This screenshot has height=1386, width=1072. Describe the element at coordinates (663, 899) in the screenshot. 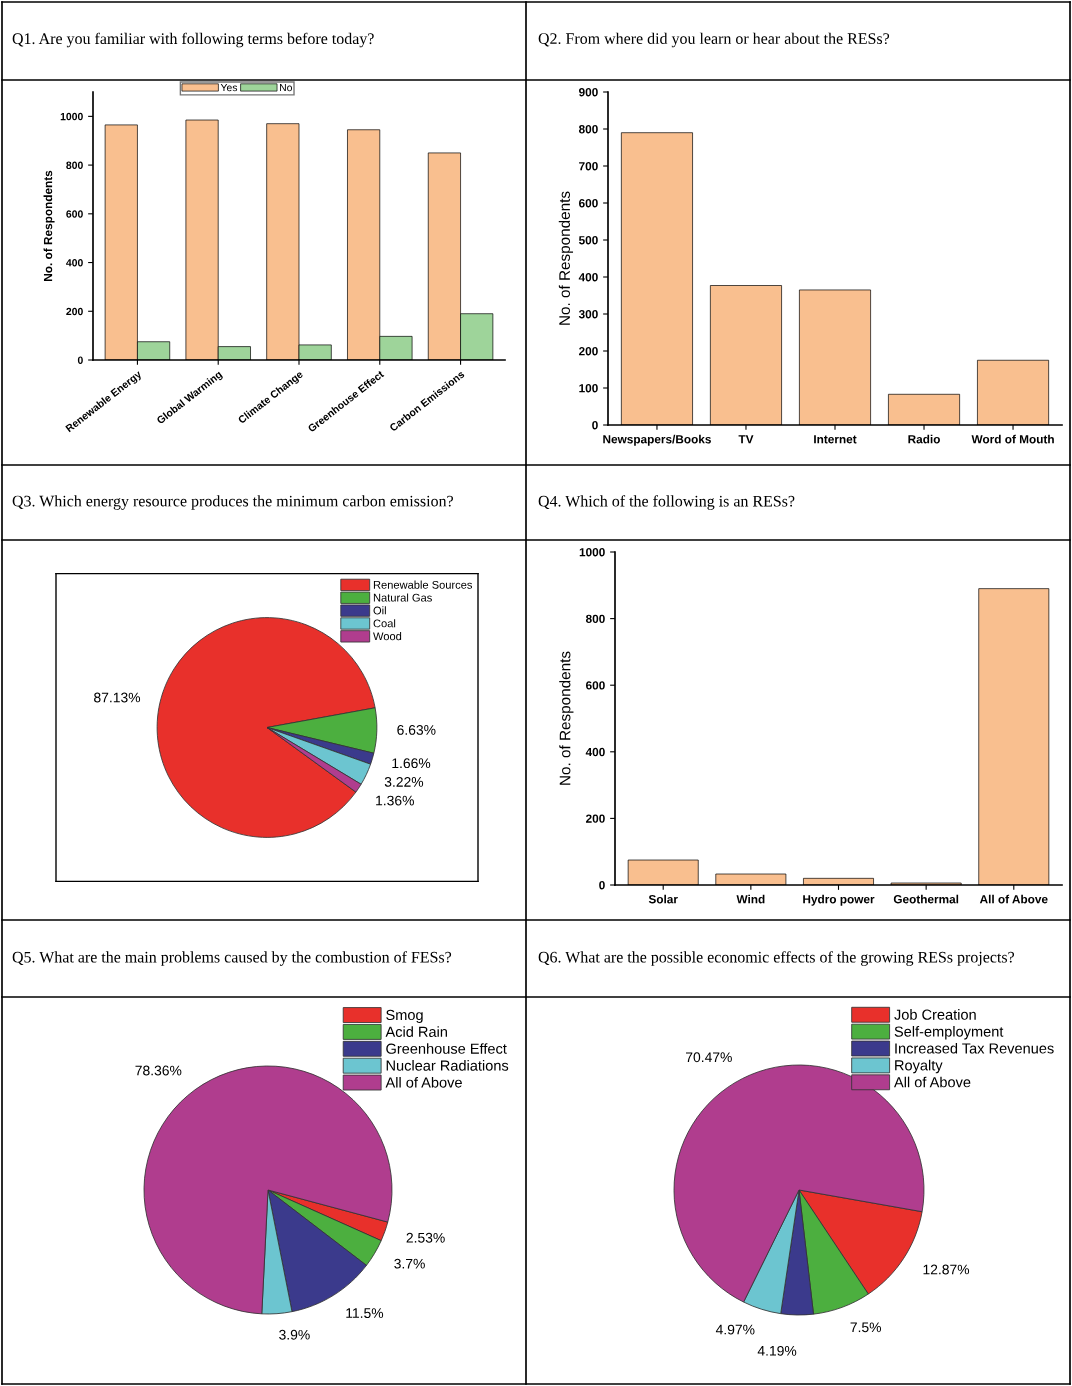

I see `x-tick-label: Solar` at that location.